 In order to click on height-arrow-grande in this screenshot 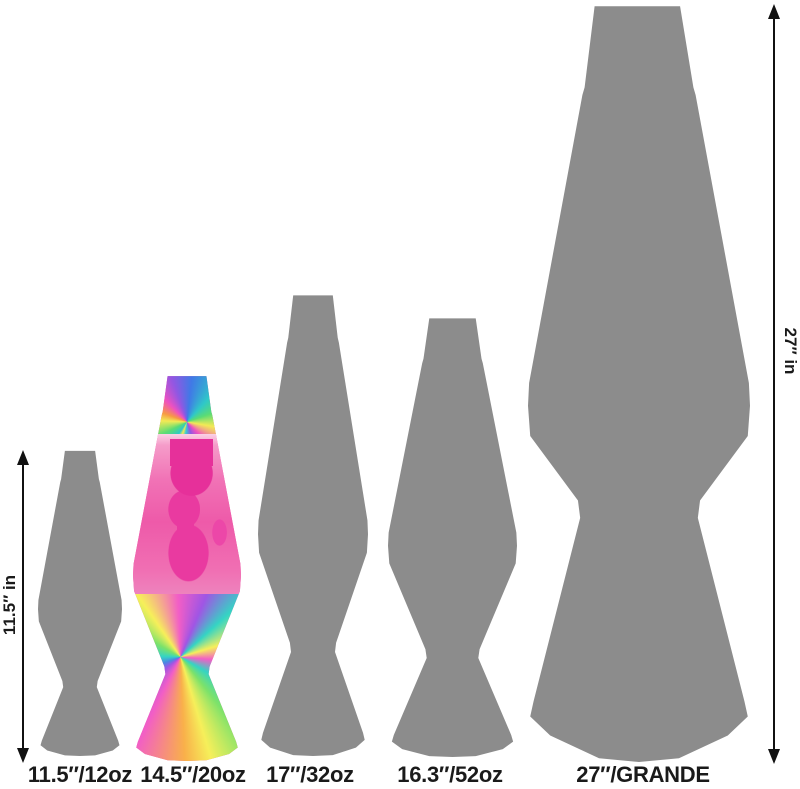, I will do `click(774, 384)`.